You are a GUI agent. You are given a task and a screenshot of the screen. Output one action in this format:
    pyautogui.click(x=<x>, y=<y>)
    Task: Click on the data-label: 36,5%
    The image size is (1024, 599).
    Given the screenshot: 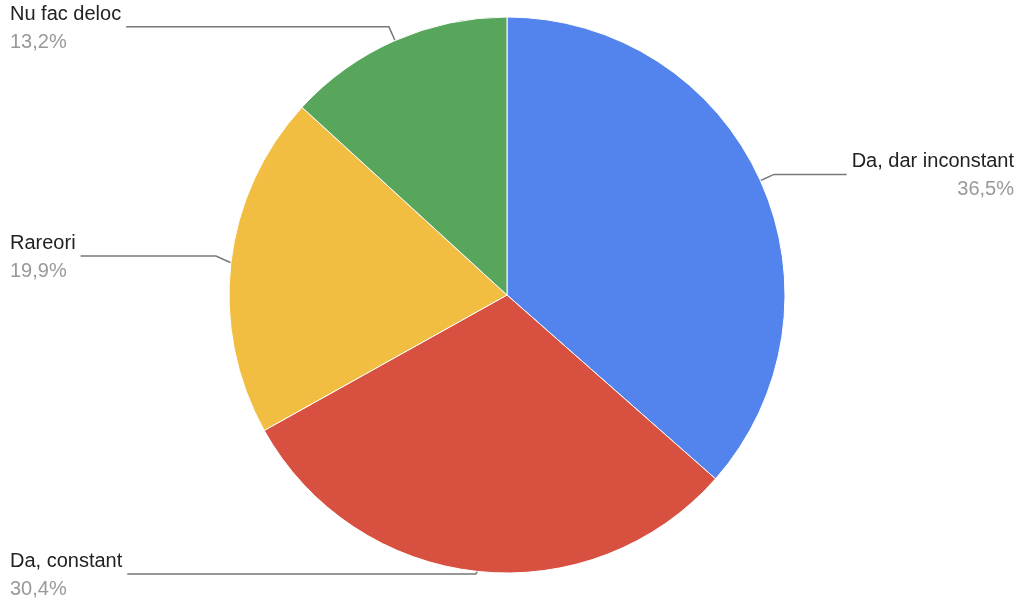 What is the action you would take?
    pyautogui.click(x=986, y=188)
    